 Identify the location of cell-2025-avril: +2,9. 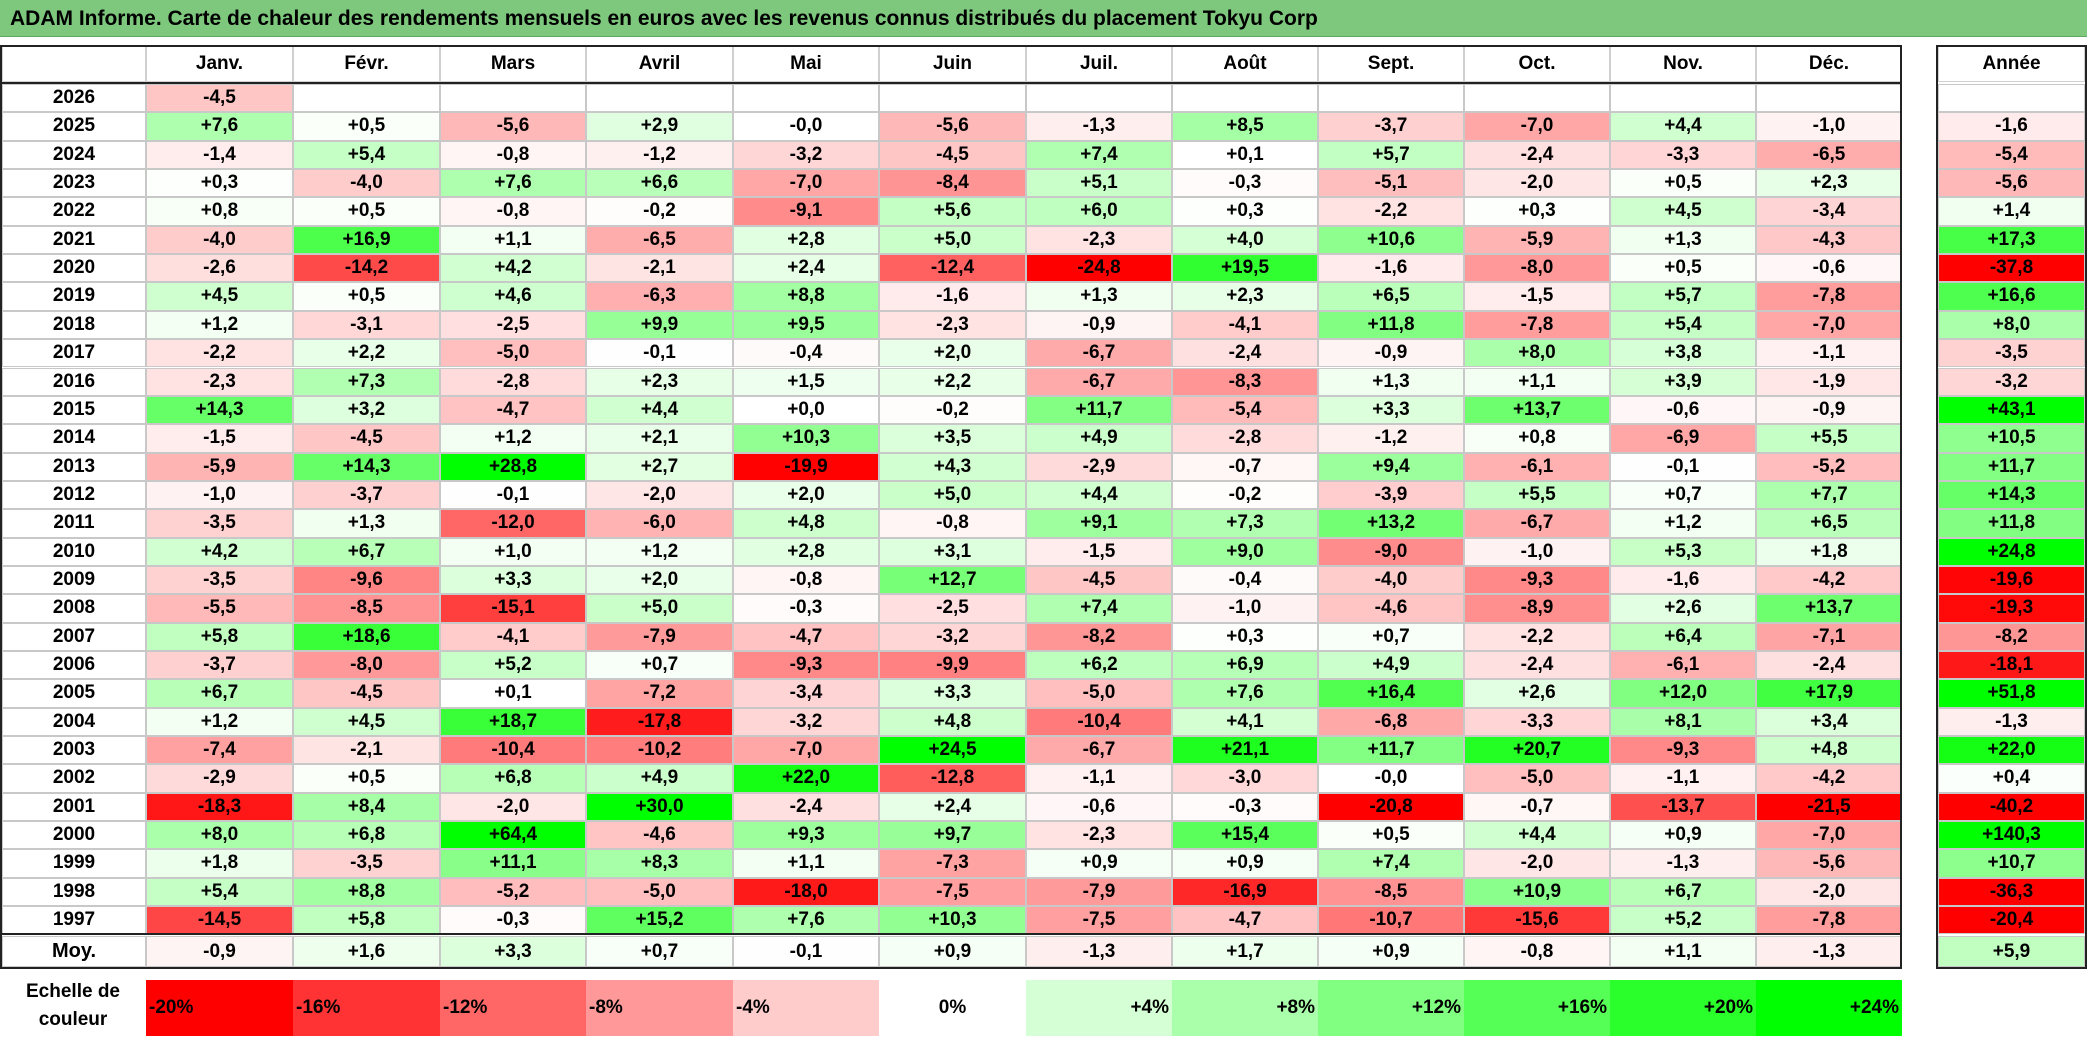
(659, 126).